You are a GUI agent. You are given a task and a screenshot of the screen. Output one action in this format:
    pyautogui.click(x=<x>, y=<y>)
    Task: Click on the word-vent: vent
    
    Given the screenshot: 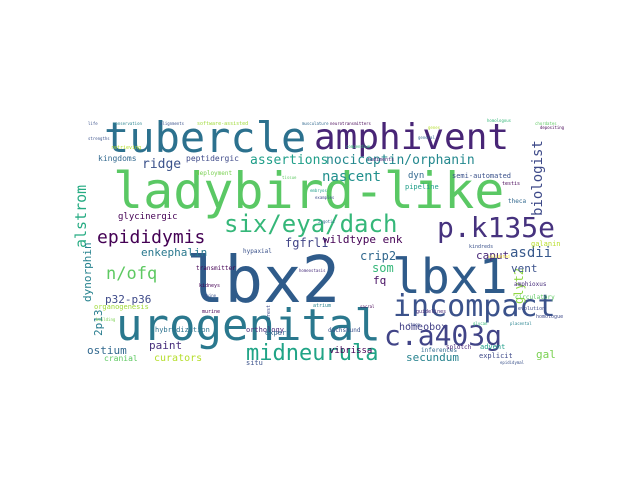 What is the action you would take?
    pyautogui.click(x=524, y=268)
    